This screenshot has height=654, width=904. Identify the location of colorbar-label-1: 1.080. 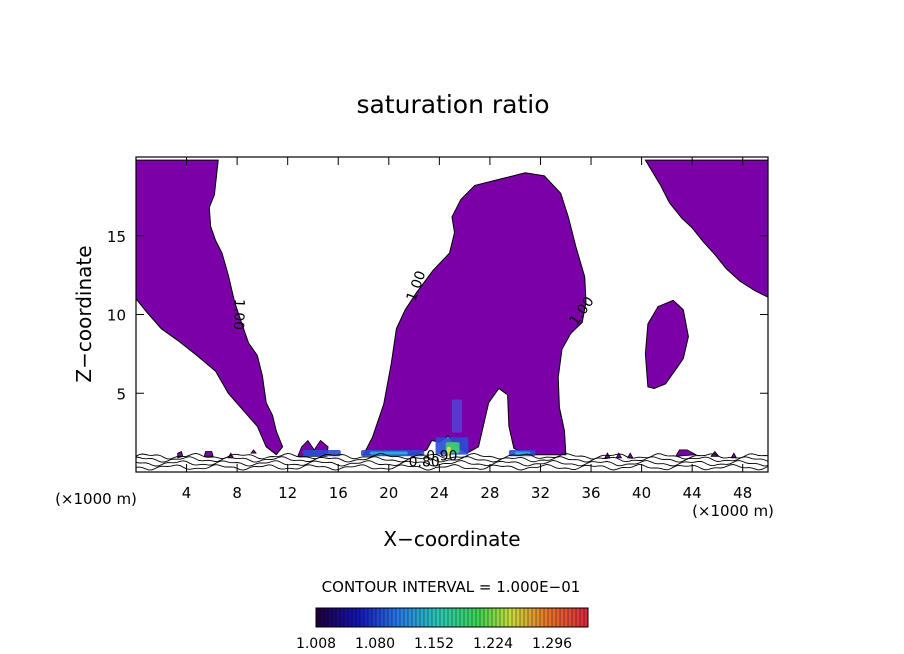
(375, 644).